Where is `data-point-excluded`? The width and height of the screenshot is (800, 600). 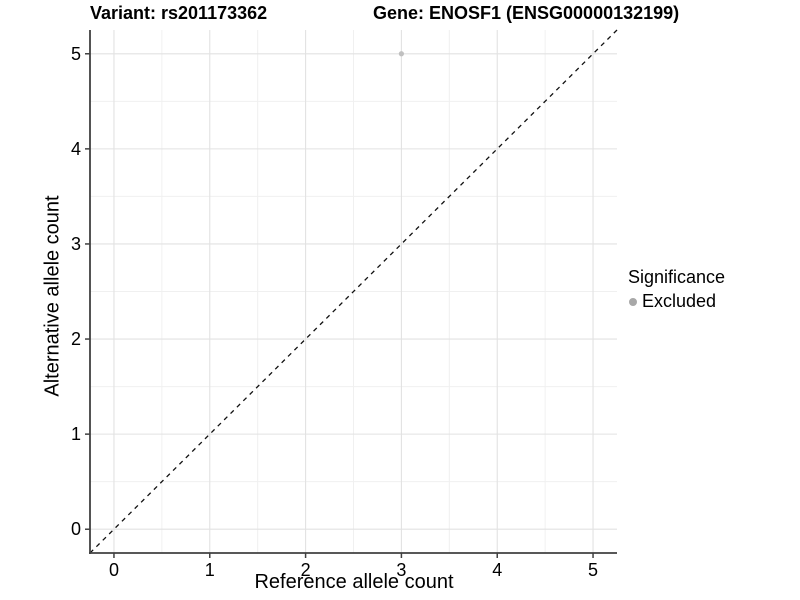 data-point-excluded is located at coordinates (401, 54).